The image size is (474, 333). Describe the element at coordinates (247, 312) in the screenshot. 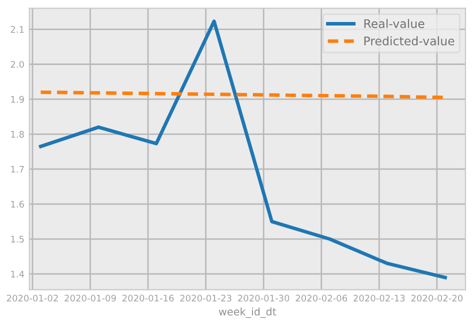

I see `x-axis-title: week_id_dt` at that location.